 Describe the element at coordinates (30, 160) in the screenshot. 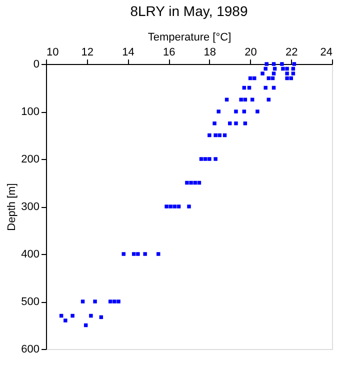

I see `y-tick-label: 200` at that location.